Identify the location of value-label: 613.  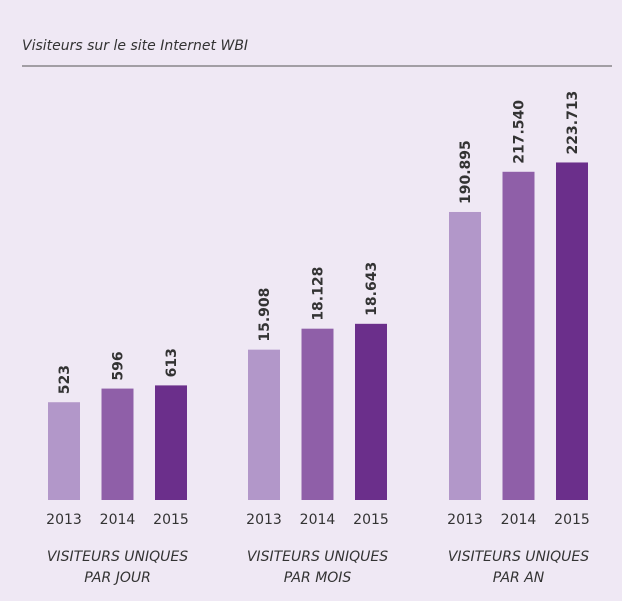
(172, 362).